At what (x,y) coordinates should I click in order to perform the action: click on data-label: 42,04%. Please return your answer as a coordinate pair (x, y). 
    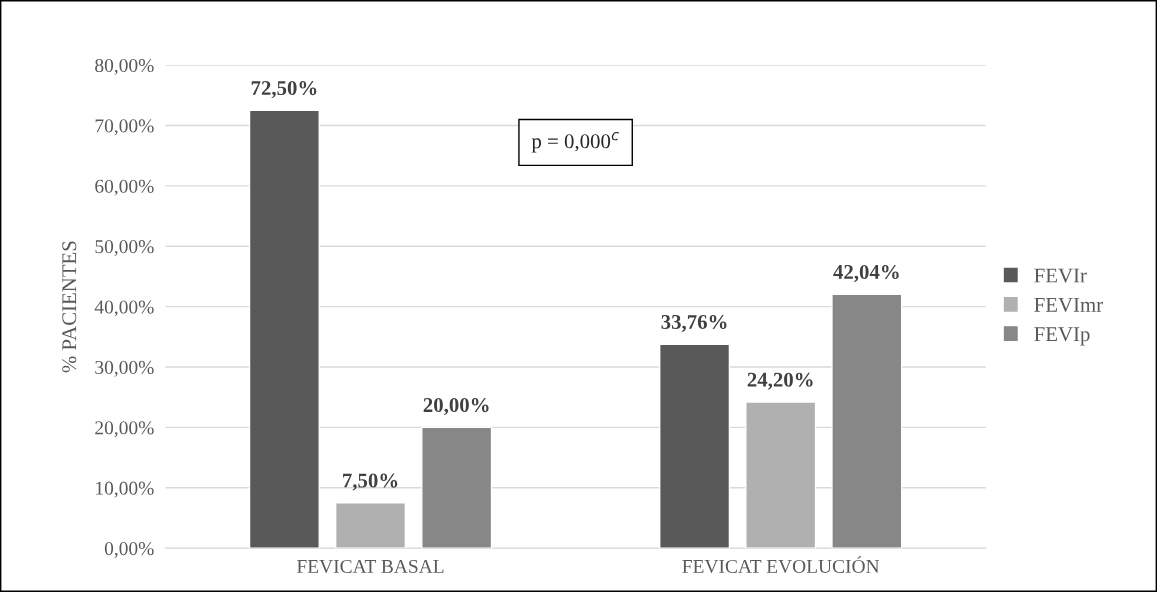
    Looking at the image, I should click on (866, 273).